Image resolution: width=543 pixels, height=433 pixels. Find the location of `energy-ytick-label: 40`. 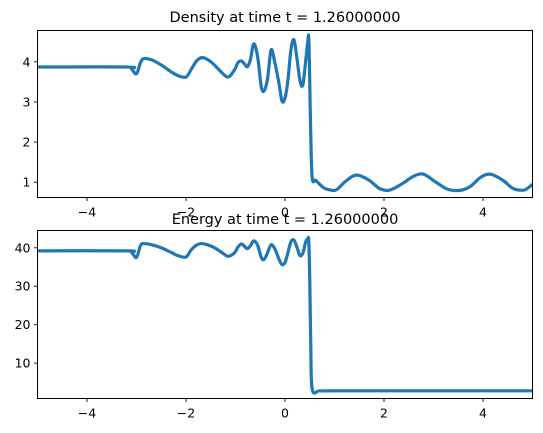

energy-ytick-label: 40 is located at coordinates (23, 247).